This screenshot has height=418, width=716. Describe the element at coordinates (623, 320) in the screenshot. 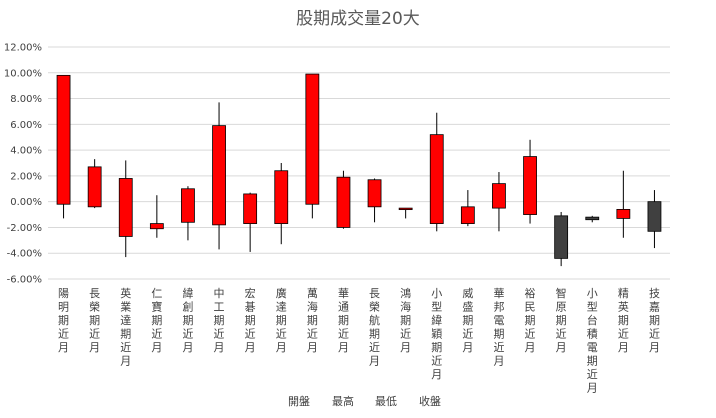

I see `category-label-18: 精英期近月` at that location.